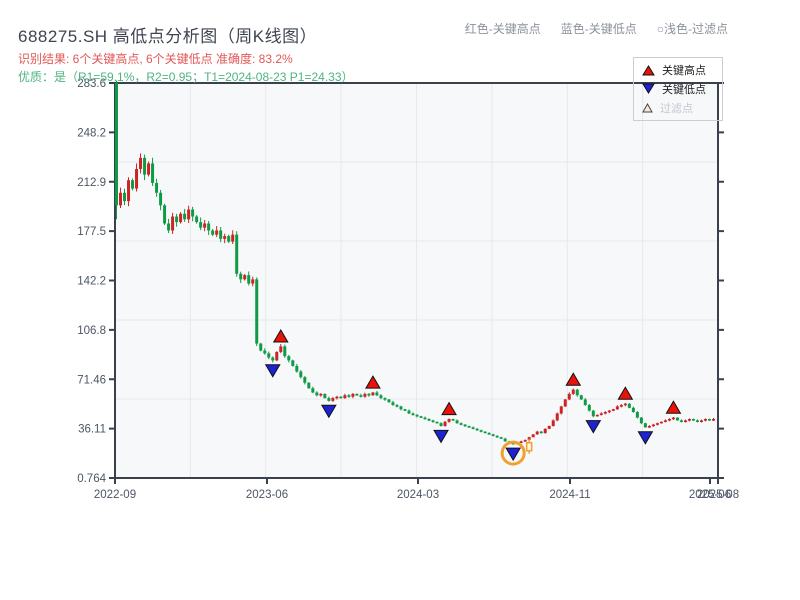 The height and width of the screenshot is (600, 800). What do you see at coordinates (92, 430) in the screenshot?
I see `svg-text: 36.11` at bounding box center [92, 430].